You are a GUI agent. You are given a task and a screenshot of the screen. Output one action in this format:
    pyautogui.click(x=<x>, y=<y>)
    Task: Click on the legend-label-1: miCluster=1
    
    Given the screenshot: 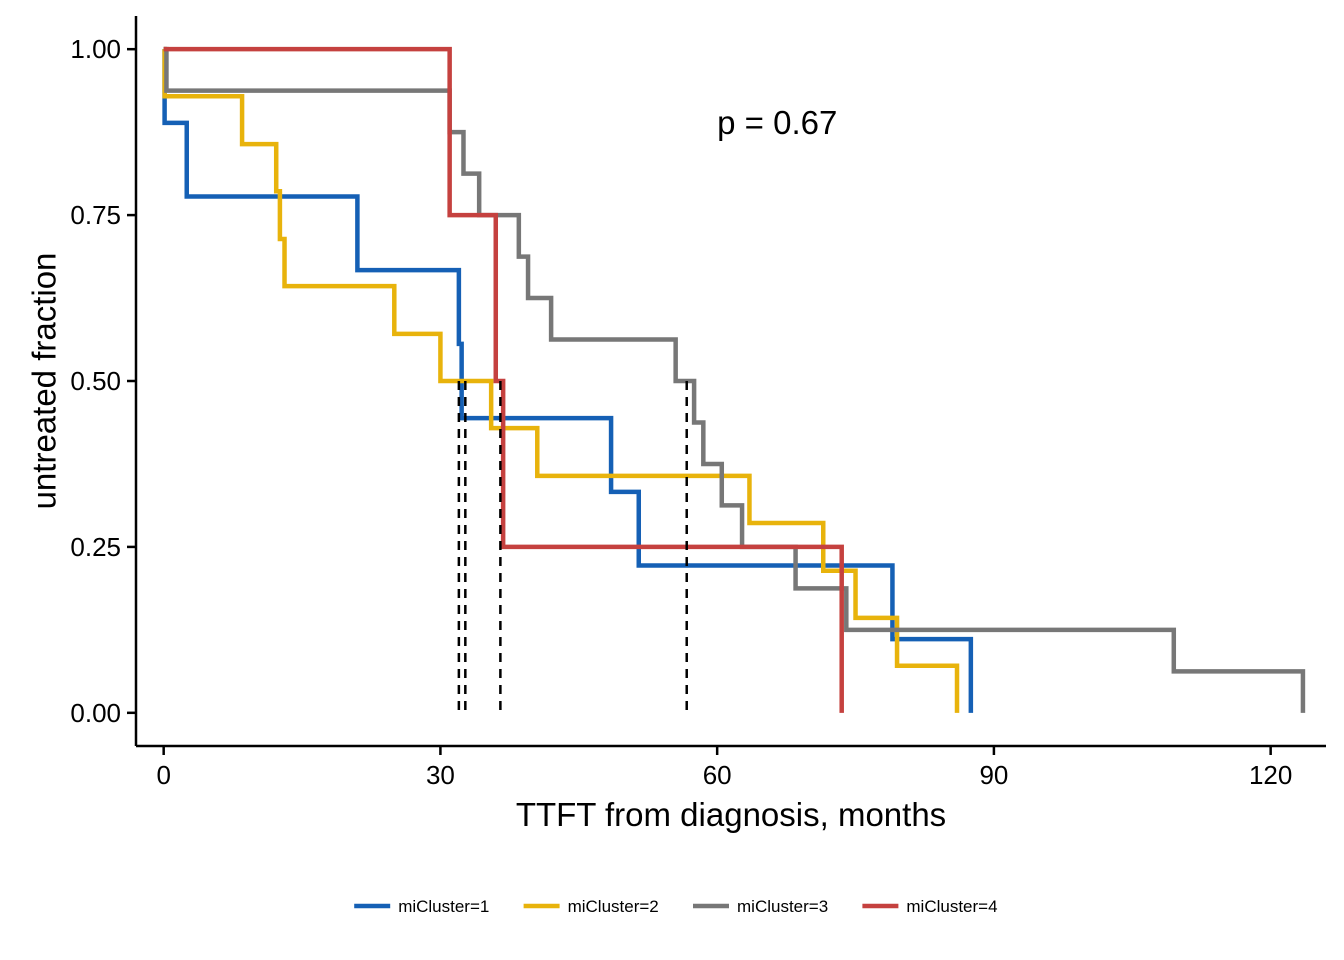 What is the action you would take?
    pyautogui.click(x=443, y=906)
    